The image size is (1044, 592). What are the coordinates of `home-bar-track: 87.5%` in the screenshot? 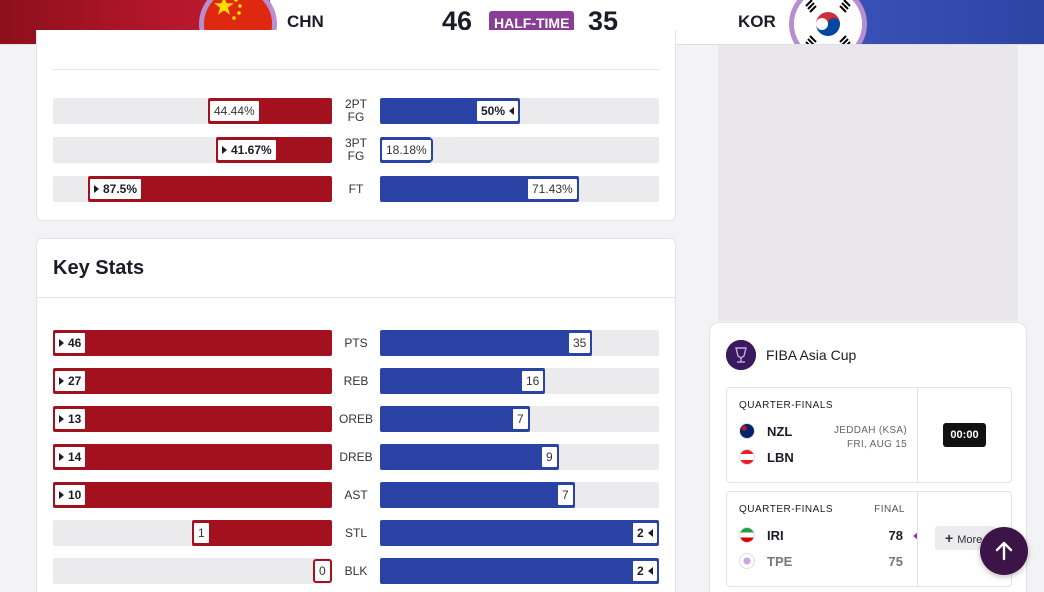 It's located at (192, 189).